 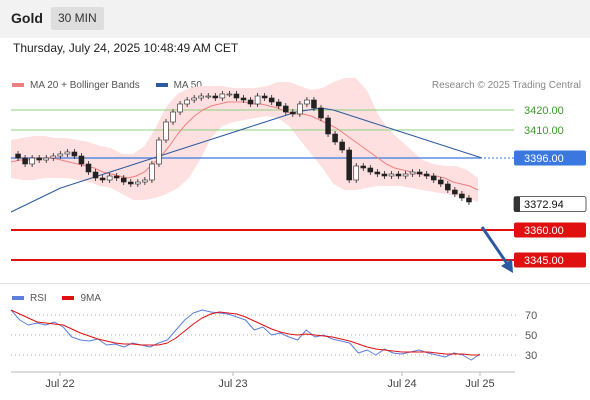 What do you see at coordinates (506, 85) in the screenshot?
I see `research-credit: Research © 2025 Trading Central` at bounding box center [506, 85].